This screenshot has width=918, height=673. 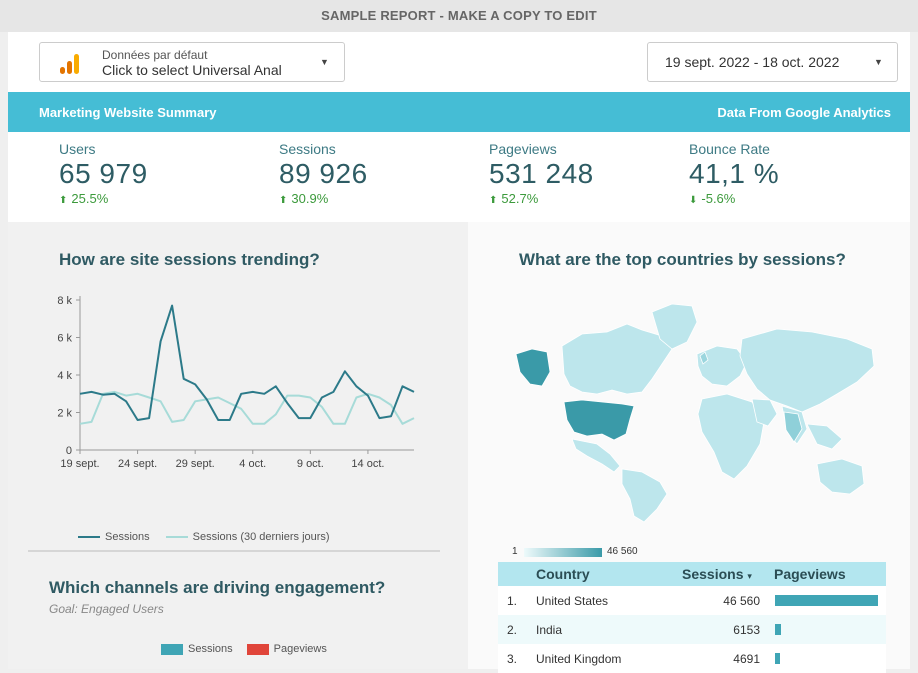 What do you see at coordinates (749, 576) in the screenshot?
I see `sort-descending-icon: ▾` at bounding box center [749, 576].